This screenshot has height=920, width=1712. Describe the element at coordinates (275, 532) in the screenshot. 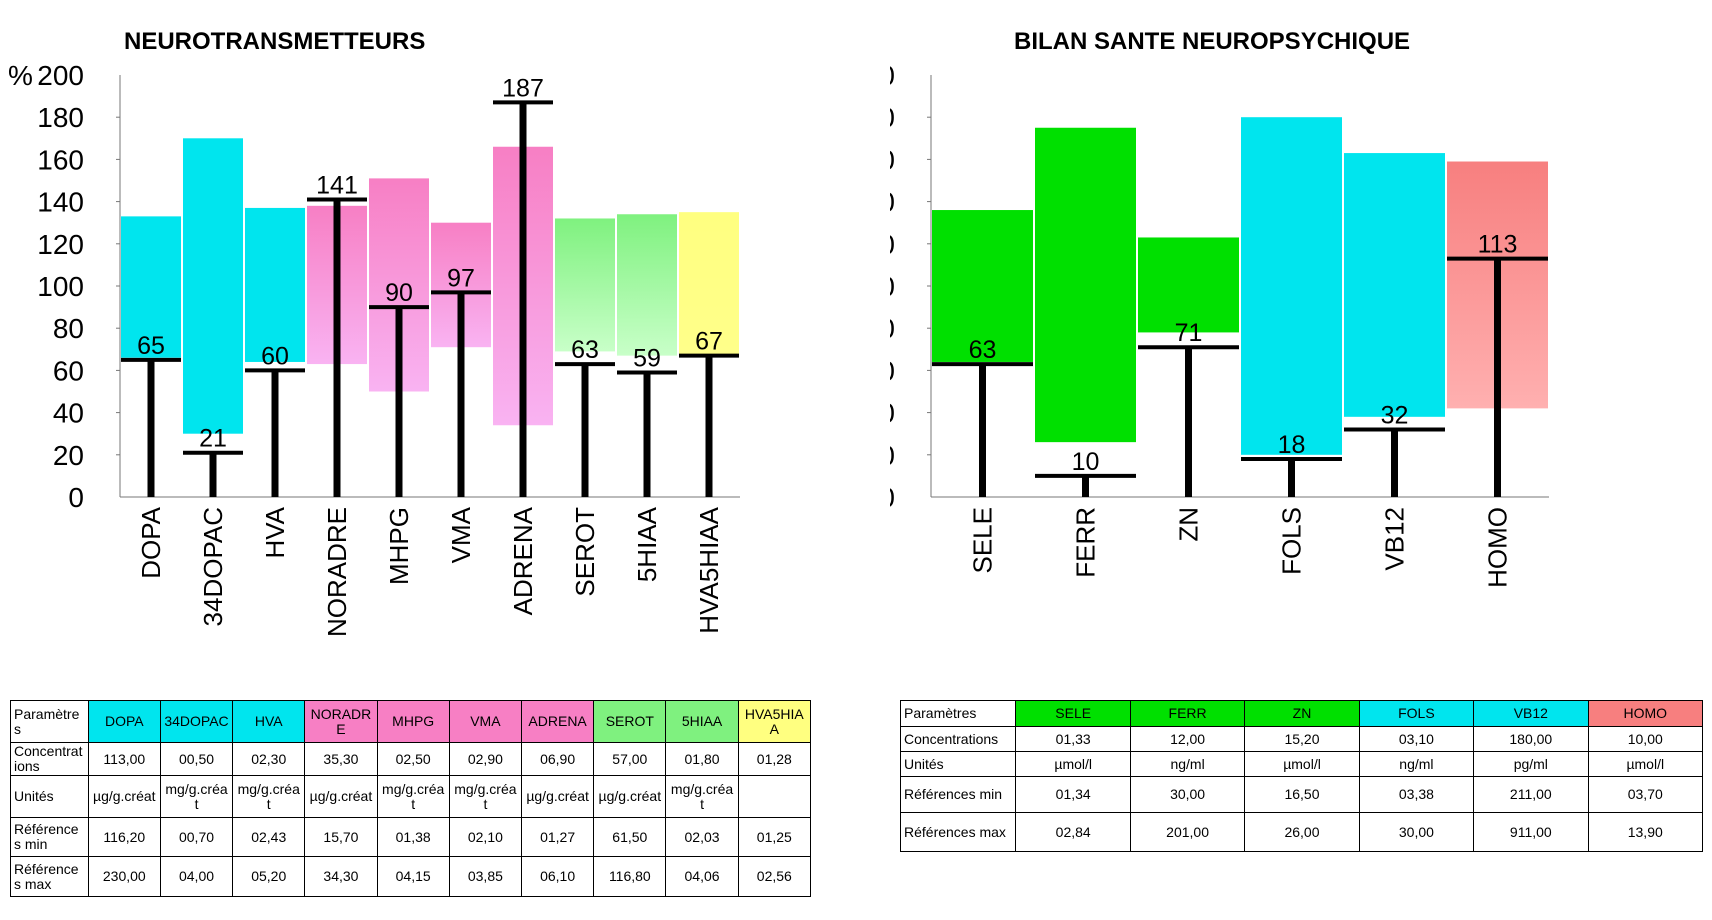

I see `category-label-hva: HVA` at that location.